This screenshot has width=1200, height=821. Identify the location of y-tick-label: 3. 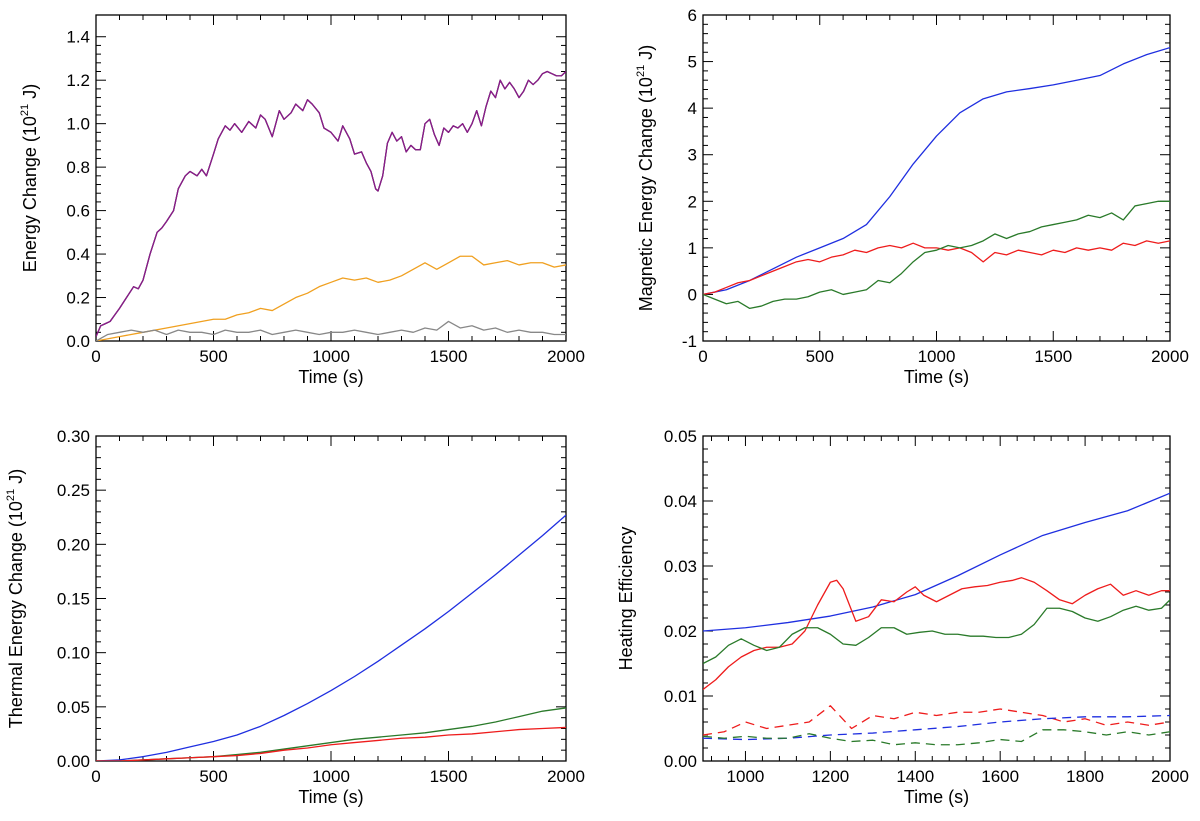
(692, 155).